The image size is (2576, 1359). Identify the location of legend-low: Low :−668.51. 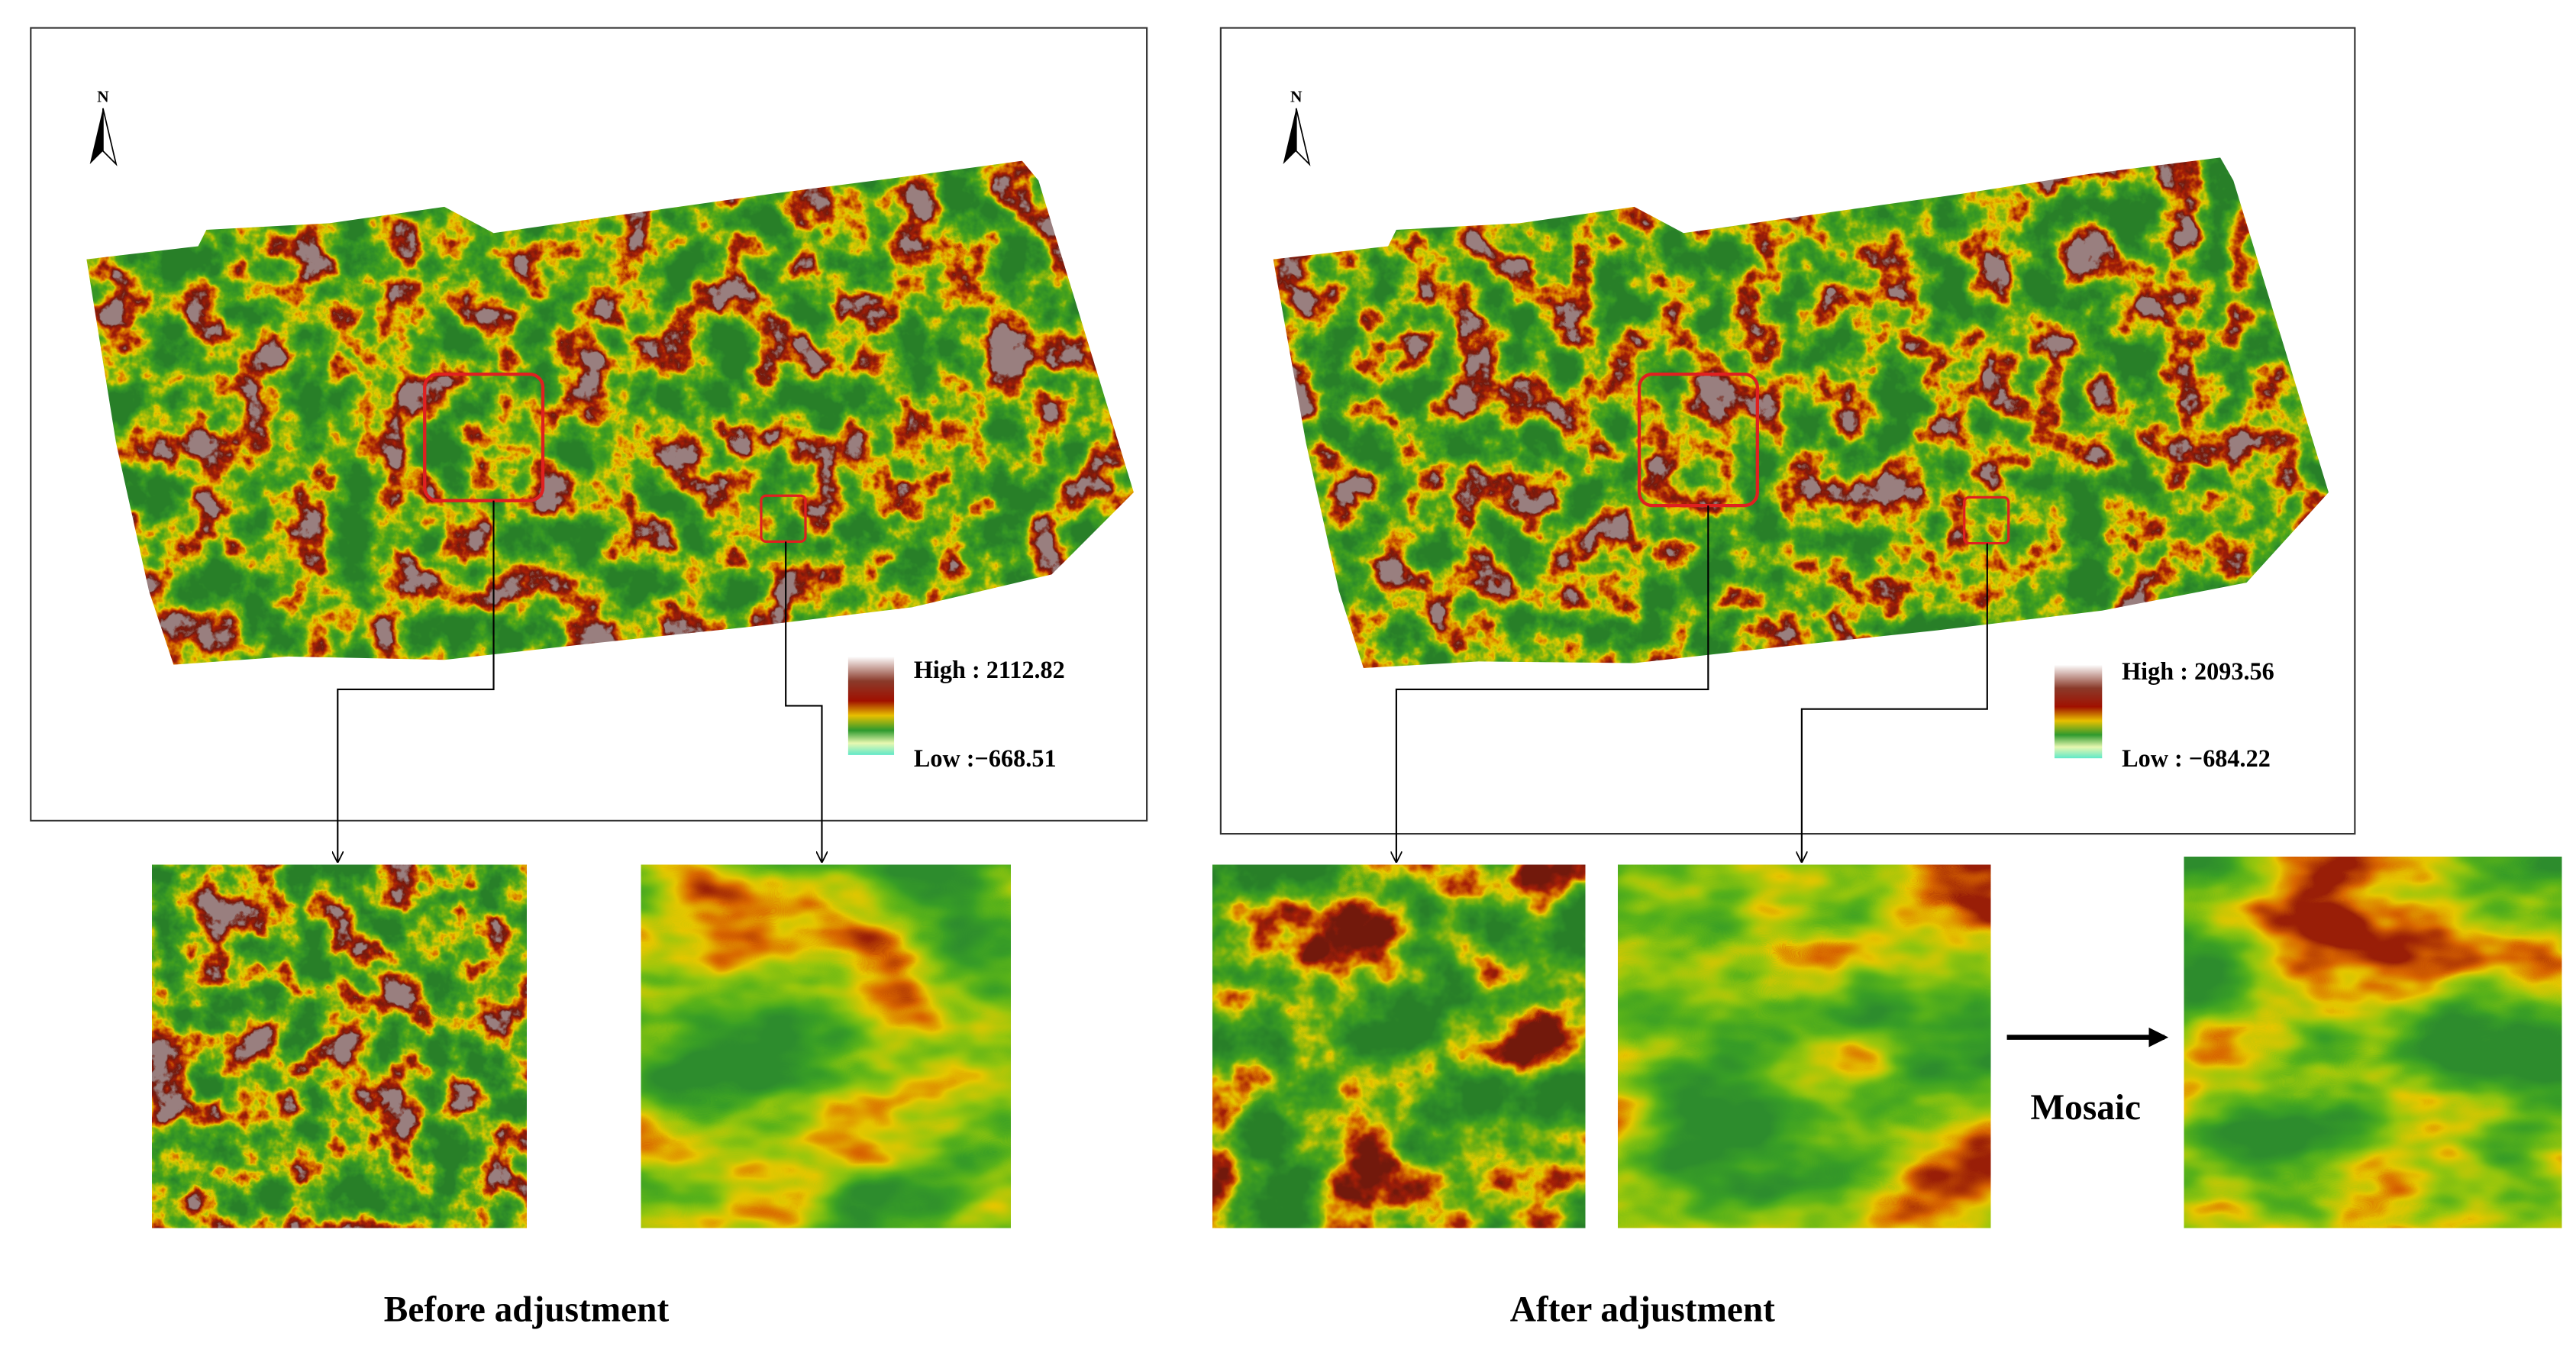
(985, 758).